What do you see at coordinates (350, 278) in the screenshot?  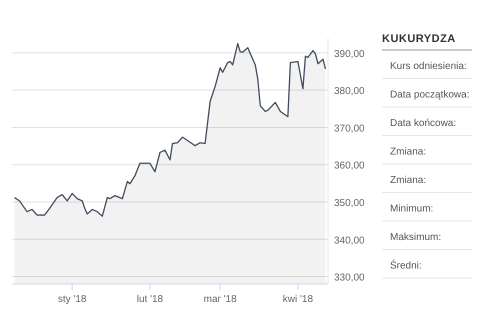 I see `y-tick-label: 330,00` at bounding box center [350, 278].